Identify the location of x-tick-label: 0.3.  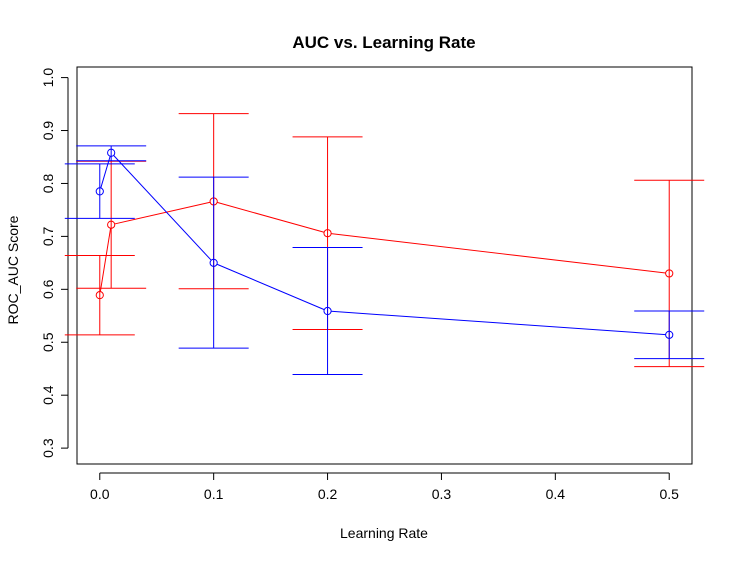
(442, 494).